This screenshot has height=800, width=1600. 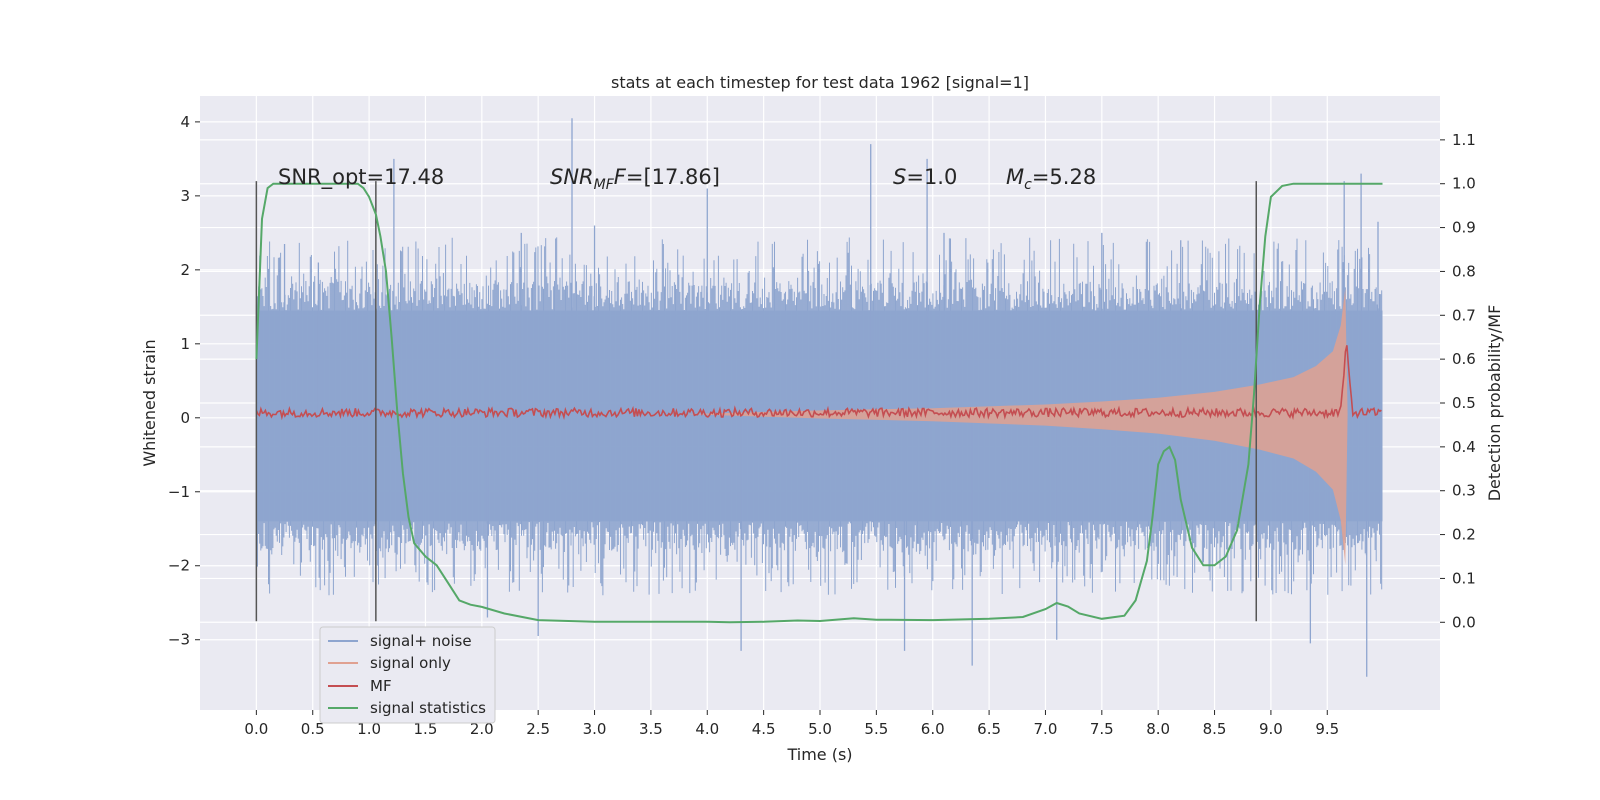 What do you see at coordinates (764, 729) in the screenshot?
I see `x-tick-label: 4.5` at bounding box center [764, 729].